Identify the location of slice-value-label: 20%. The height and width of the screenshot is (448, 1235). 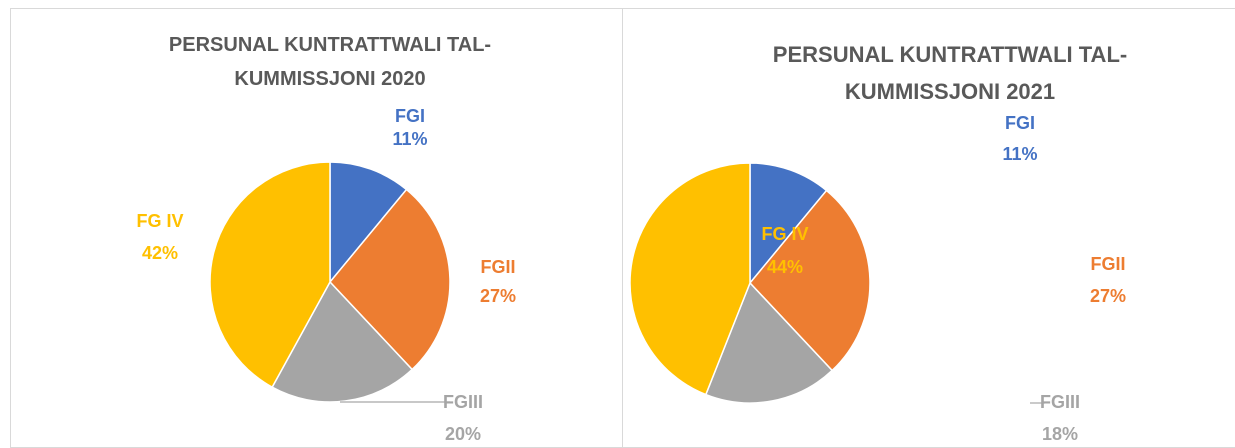
(463, 433).